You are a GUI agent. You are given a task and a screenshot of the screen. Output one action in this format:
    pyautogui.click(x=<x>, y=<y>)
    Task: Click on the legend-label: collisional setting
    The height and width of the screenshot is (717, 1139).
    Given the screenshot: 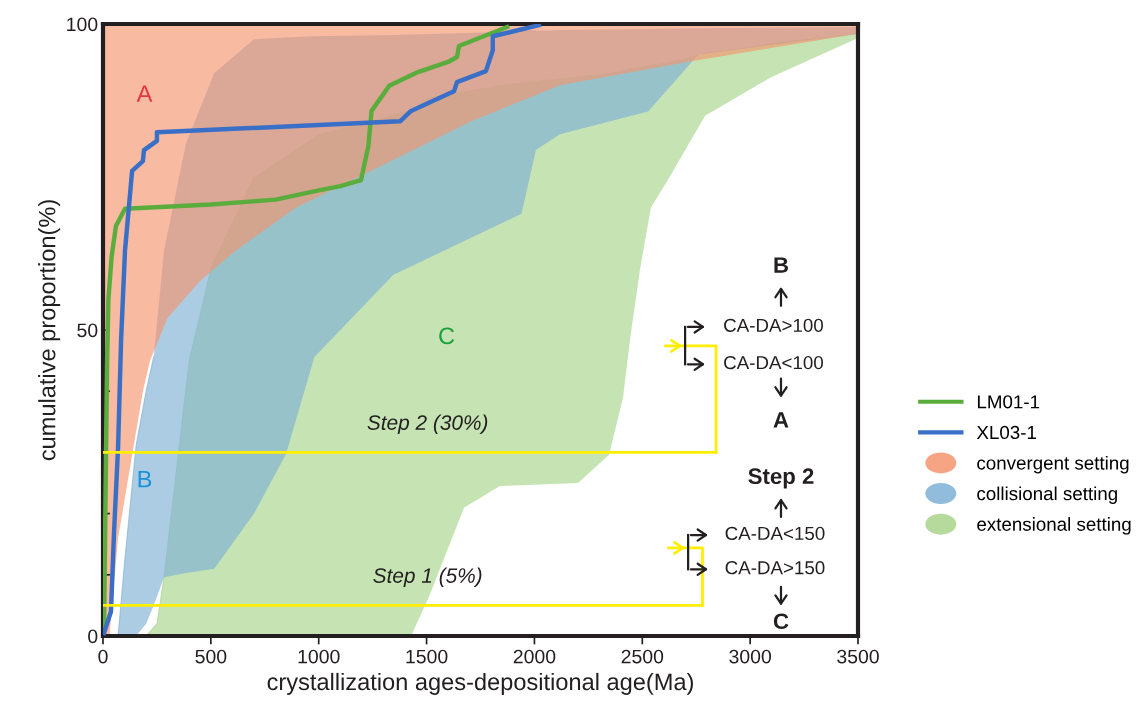 What is the action you would take?
    pyautogui.click(x=1047, y=495)
    